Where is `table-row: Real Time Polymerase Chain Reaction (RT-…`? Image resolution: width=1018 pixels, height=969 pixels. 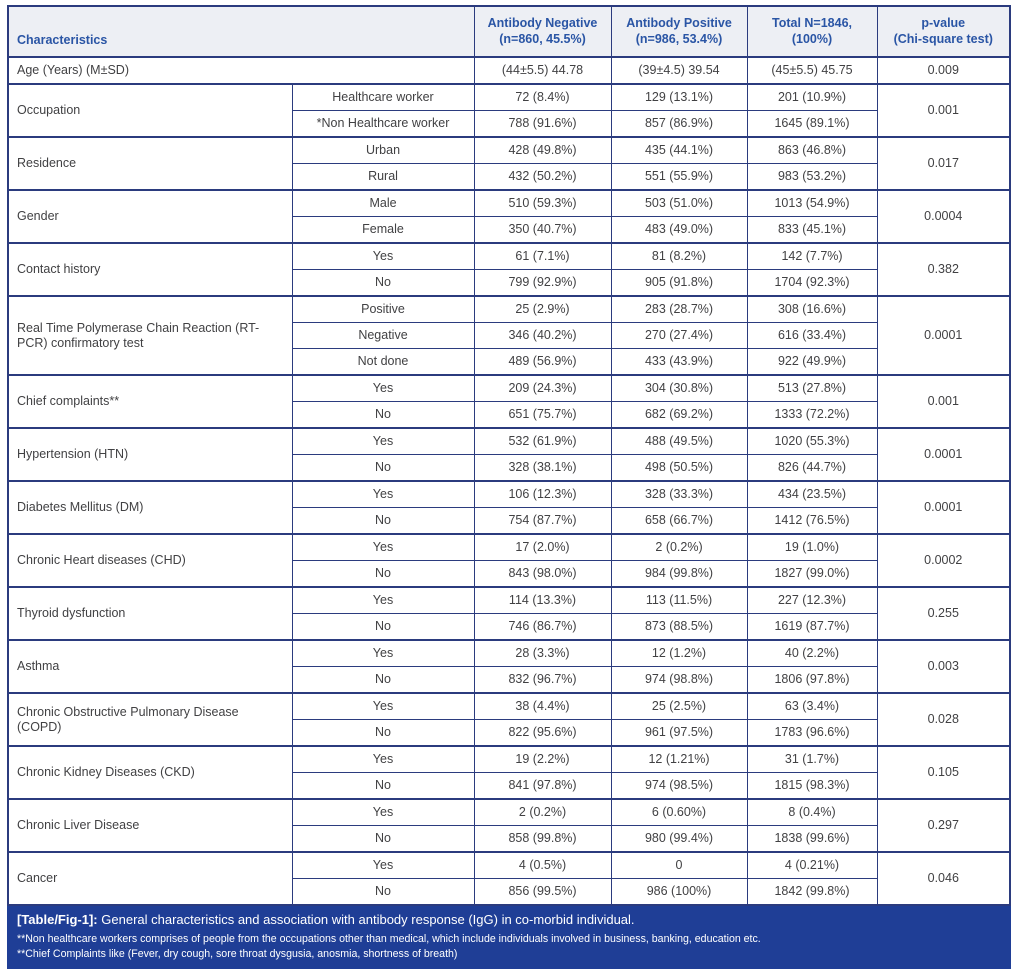 table-row: Real Time Polymerase Chain Reaction (RT-… is located at coordinates (509, 335).